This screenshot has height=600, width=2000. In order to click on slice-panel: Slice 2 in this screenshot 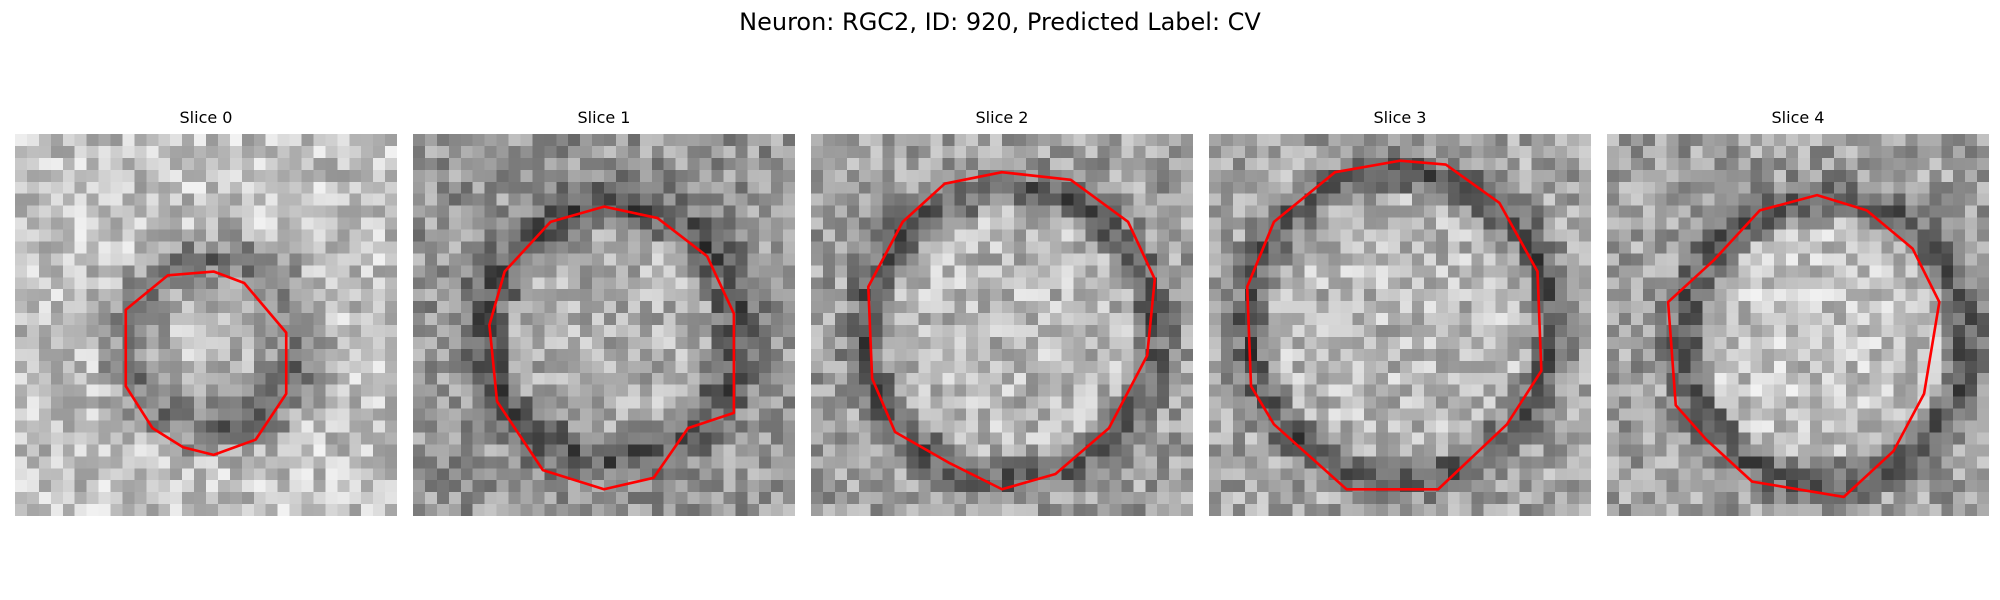, I will do `click(1002, 312)`.